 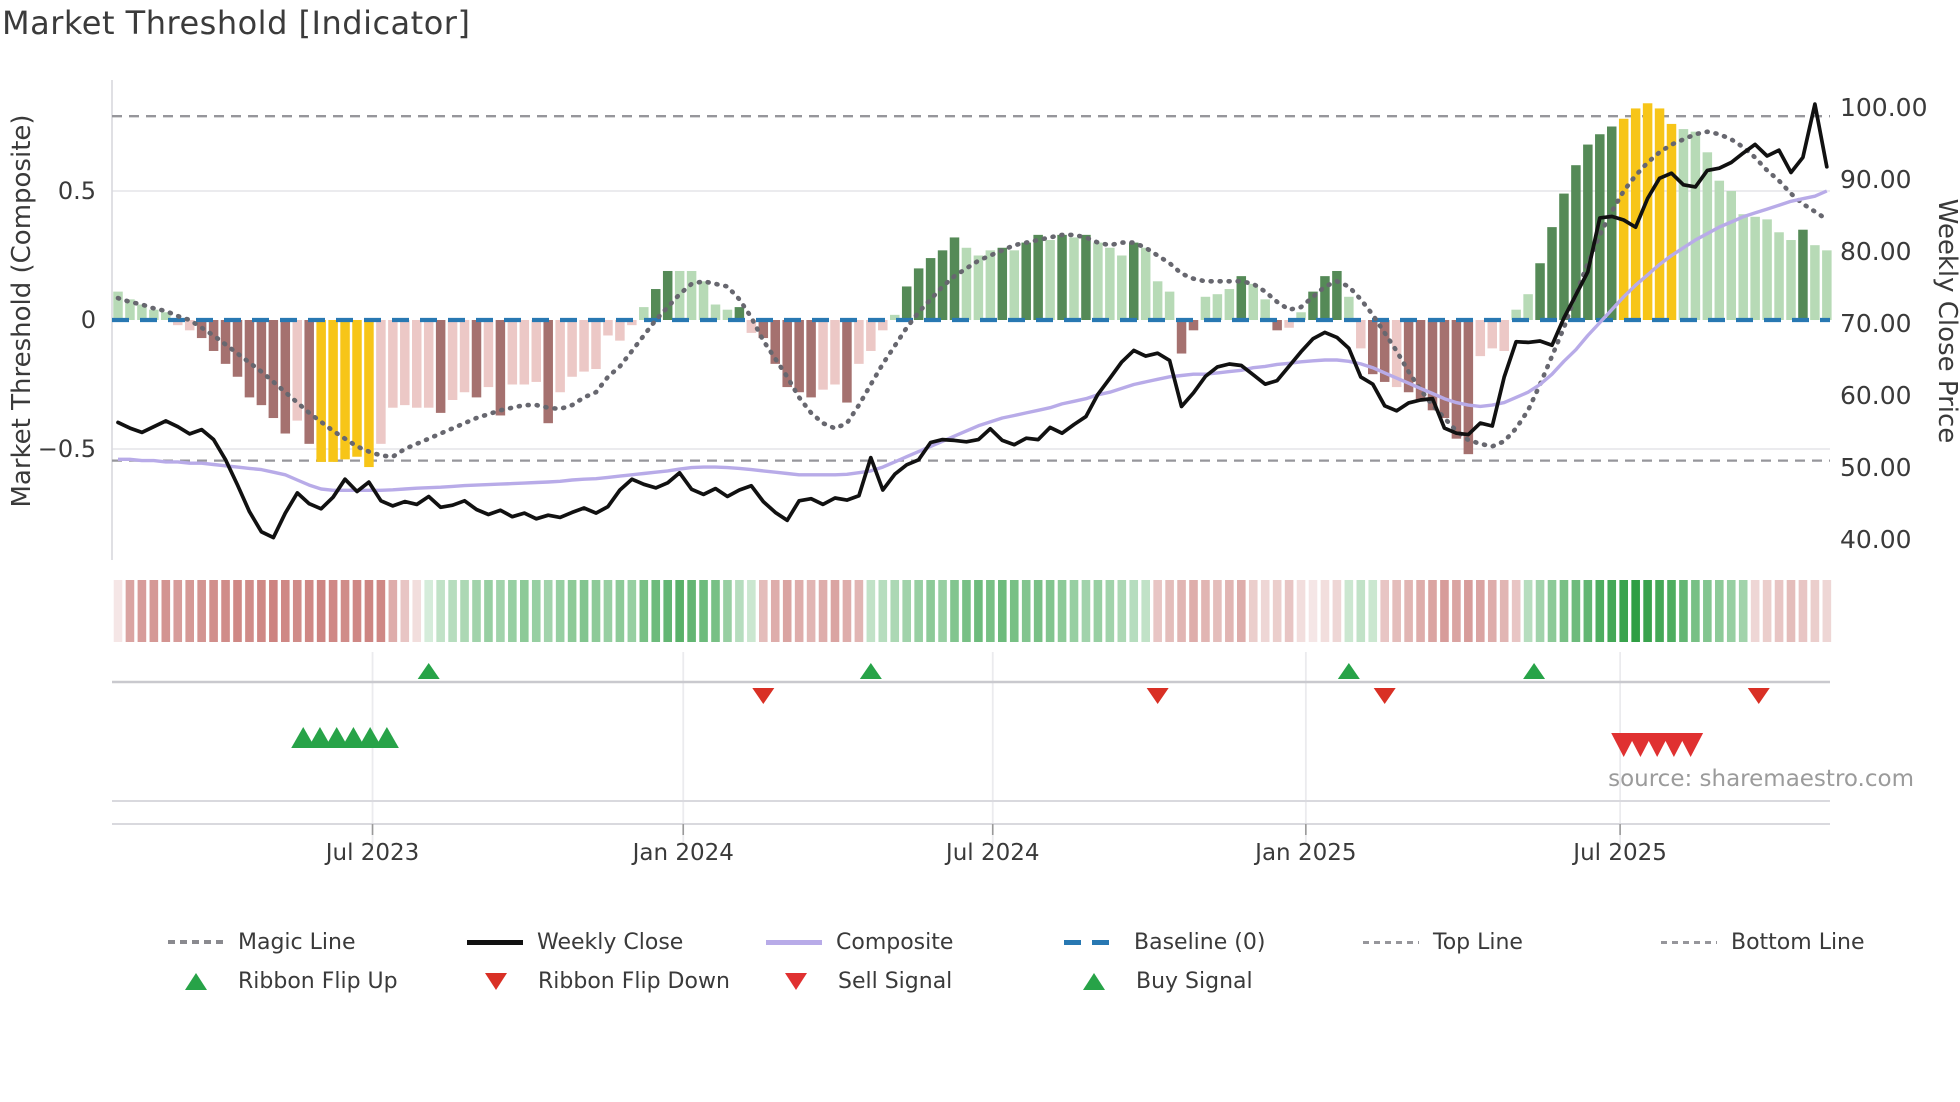 I want to click on right-tick-label: 80.00, so click(x=1876, y=251).